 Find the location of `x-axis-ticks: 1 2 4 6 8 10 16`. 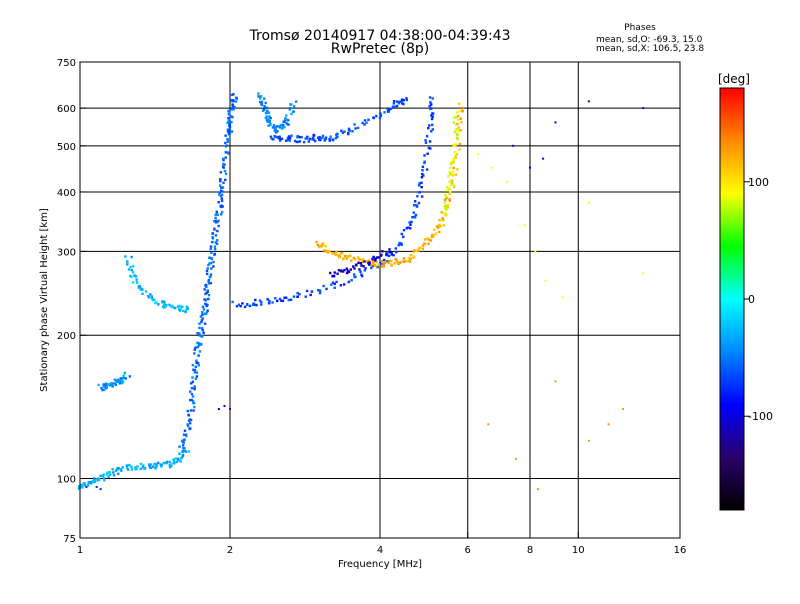

x-axis-ticks: 1 2 4 6 8 10 16 is located at coordinates (381, 544).